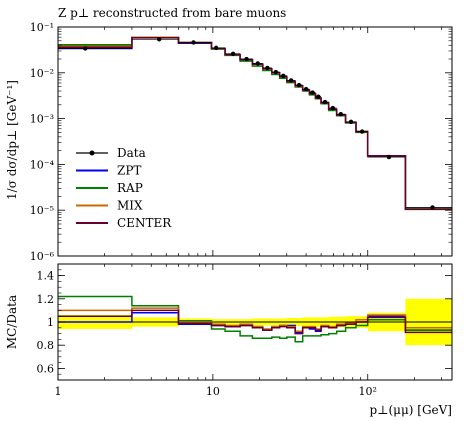  Describe the element at coordinates (411, 410) in the screenshot. I see `x-axis-label: p⊥(μμ) [GeV]` at that location.